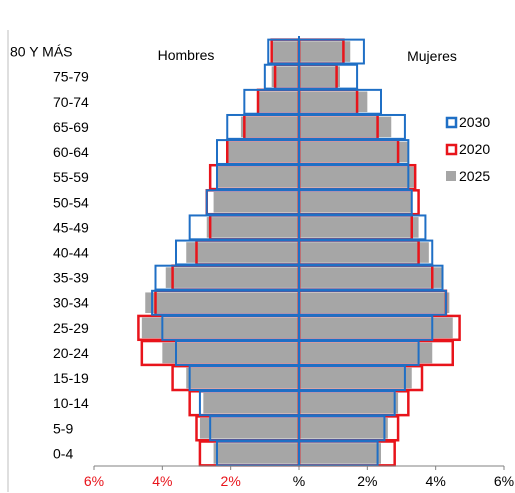 This screenshot has height=493, width=515. What do you see at coordinates (71, 77) in the screenshot?
I see `category-label: 75-79` at bounding box center [71, 77].